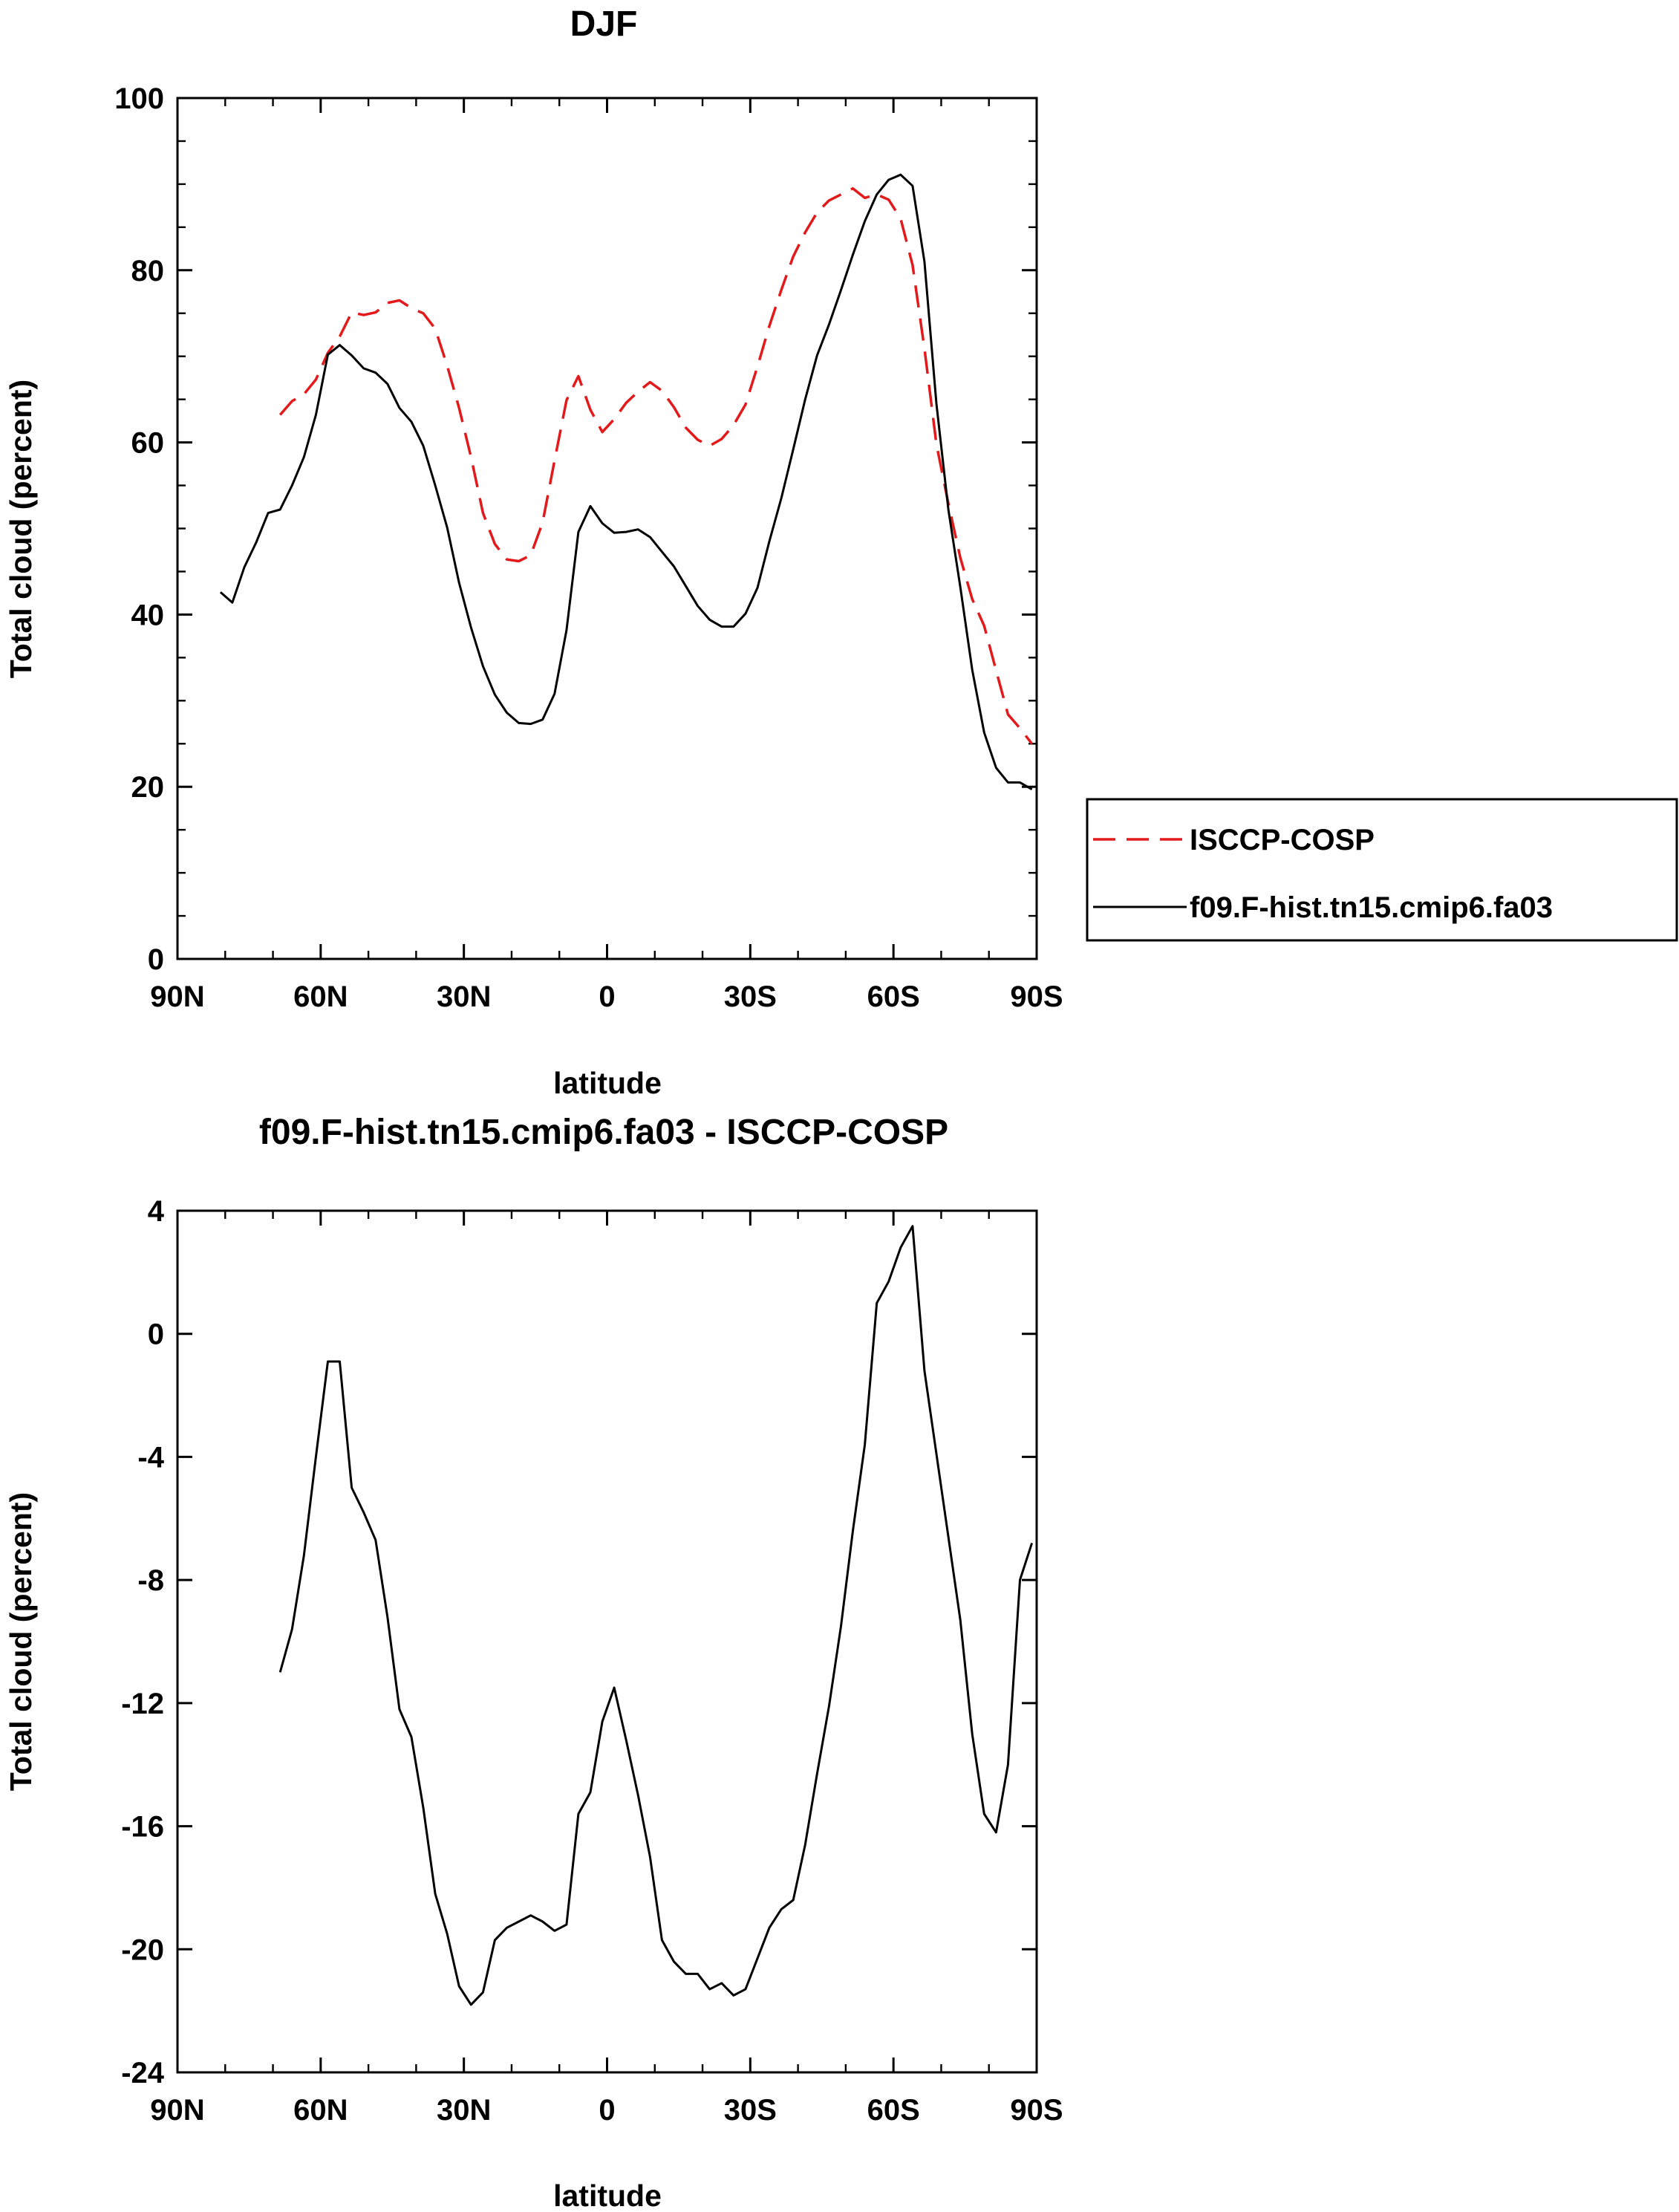 The height and width of the screenshot is (2212, 1679). What do you see at coordinates (1036, 2111) in the screenshot?
I see `bot-x-tick-label: 90S` at bounding box center [1036, 2111].